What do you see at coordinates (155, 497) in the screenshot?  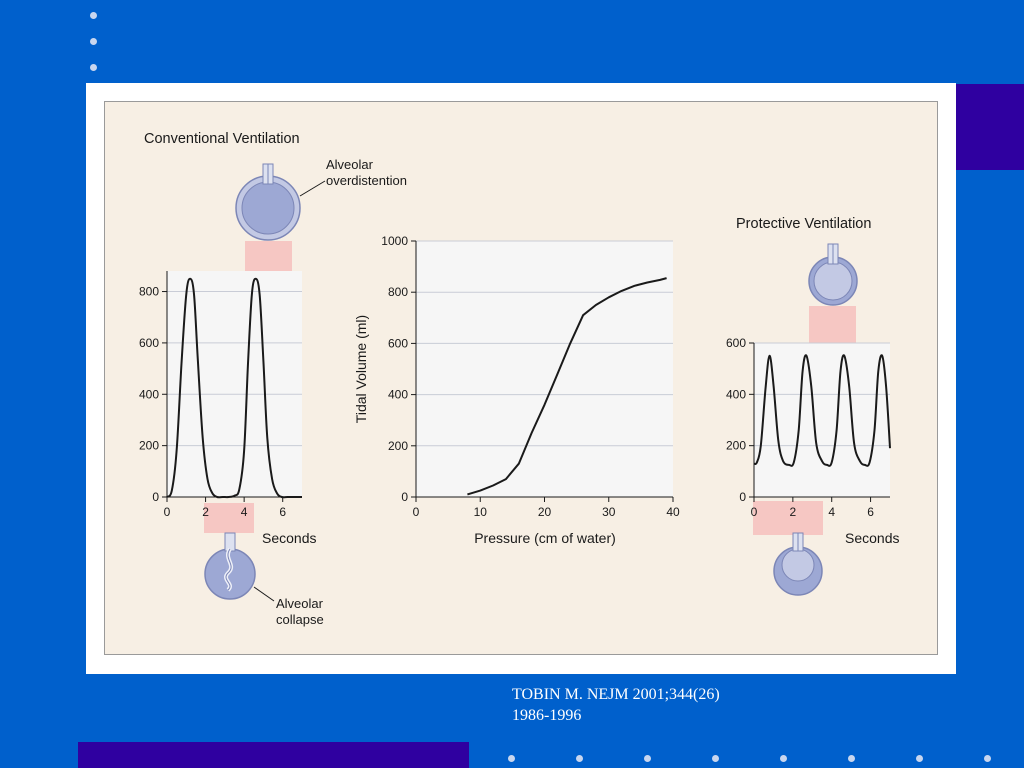 I see `conventional-y-tick-label: 0` at bounding box center [155, 497].